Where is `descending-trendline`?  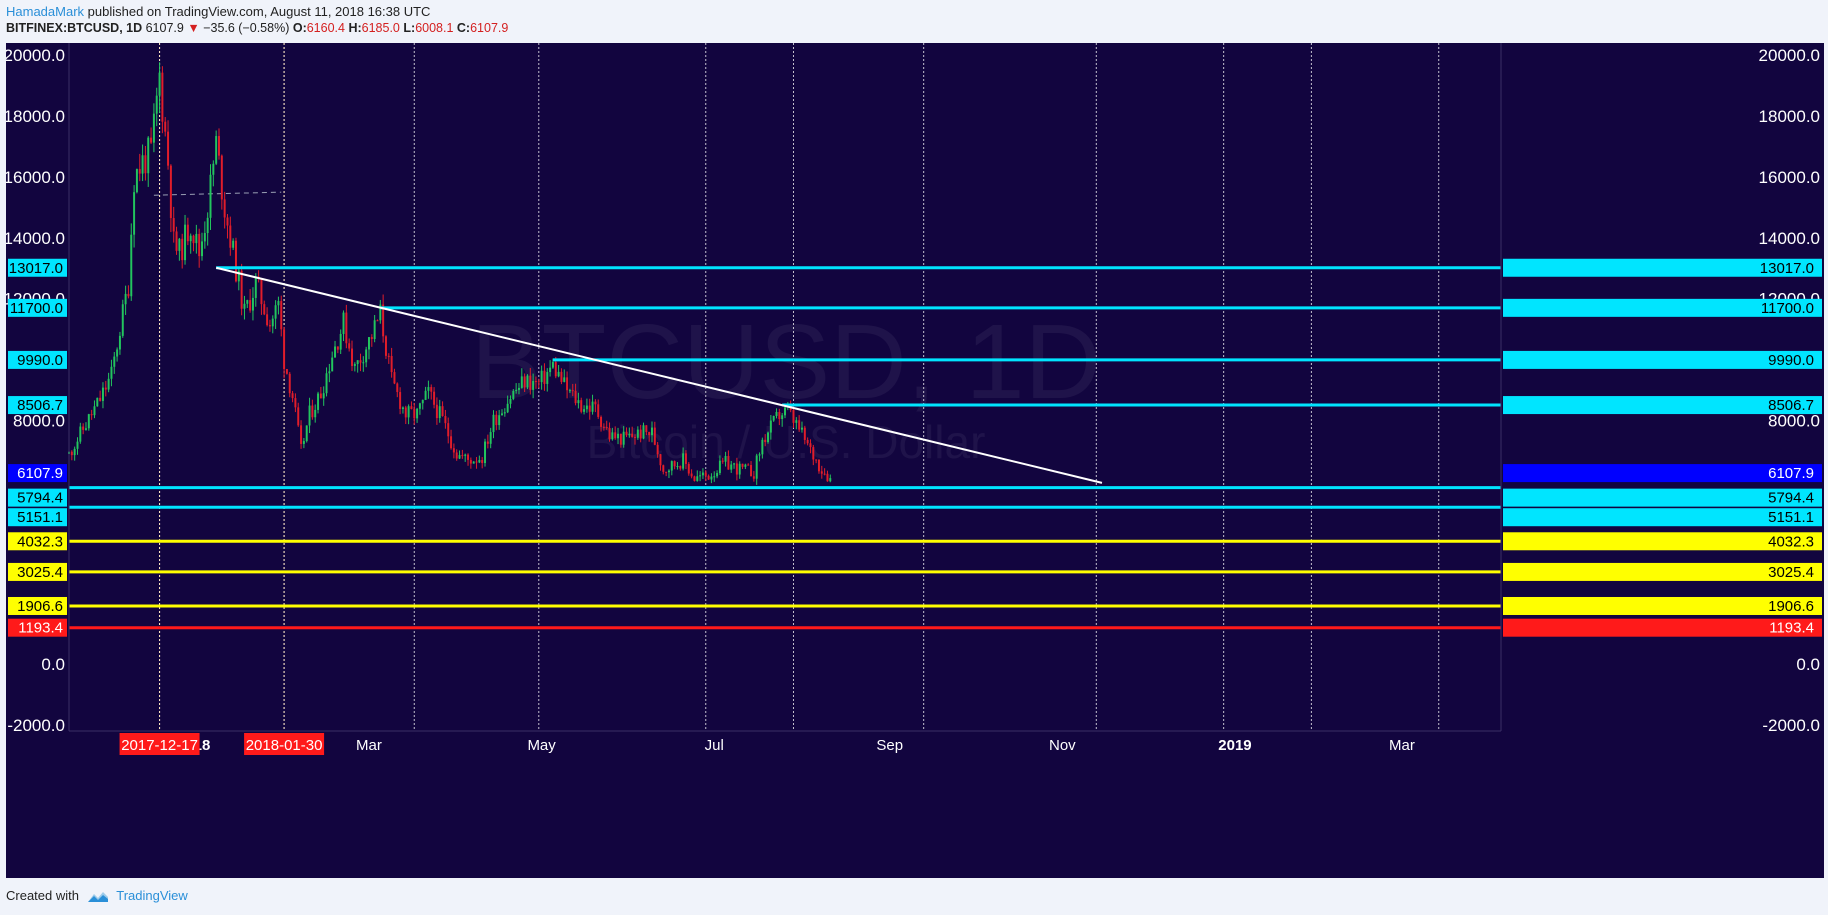
descending-trendline is located at coordinates (659, 375).